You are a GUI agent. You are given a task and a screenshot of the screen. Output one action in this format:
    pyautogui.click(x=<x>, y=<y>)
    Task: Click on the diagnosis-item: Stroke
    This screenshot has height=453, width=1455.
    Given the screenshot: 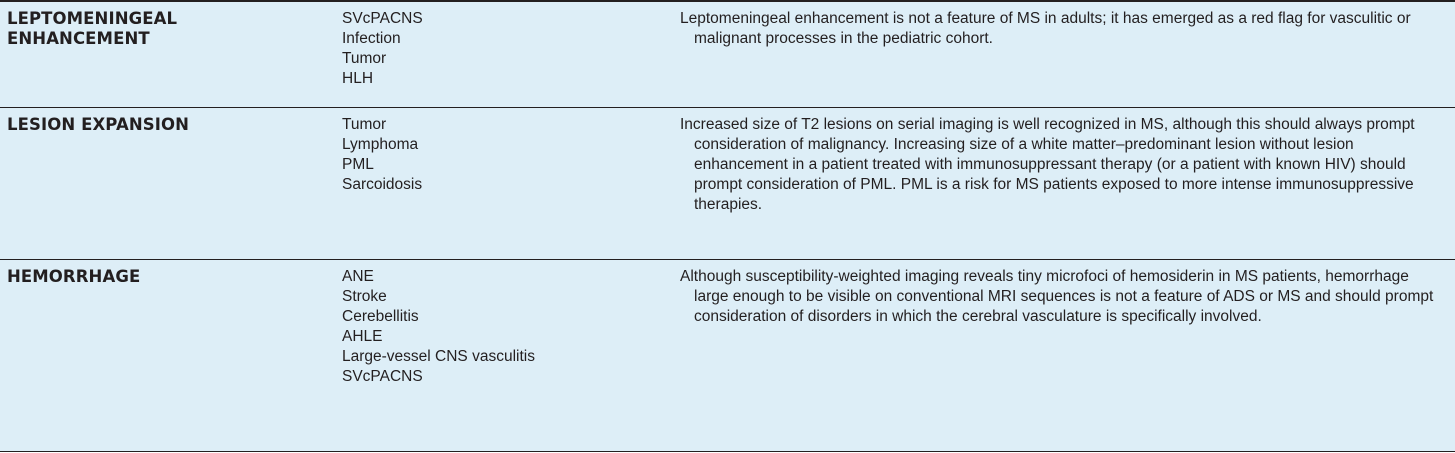 What is the action you would take?
    pyautogui.click(x=364, y=296)
    